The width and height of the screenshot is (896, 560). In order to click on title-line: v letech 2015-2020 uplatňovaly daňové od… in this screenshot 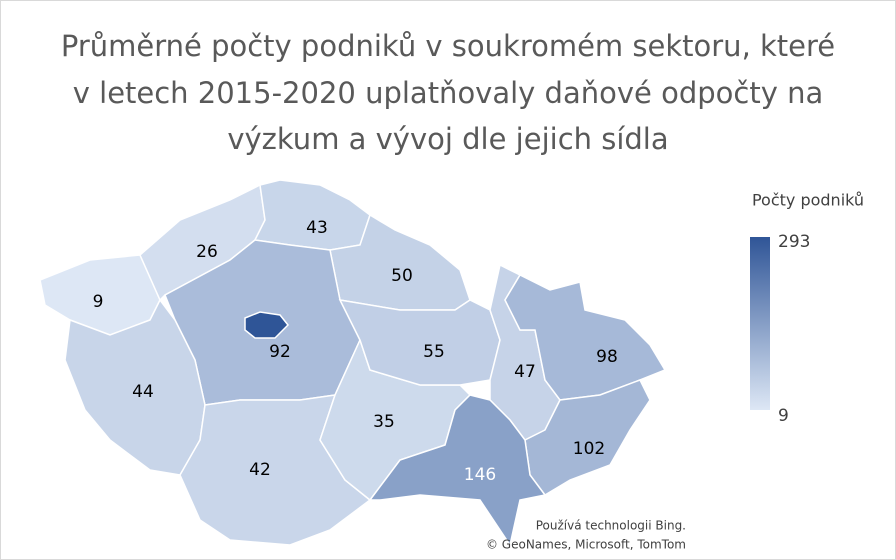, I will do `click(448, 93)`.